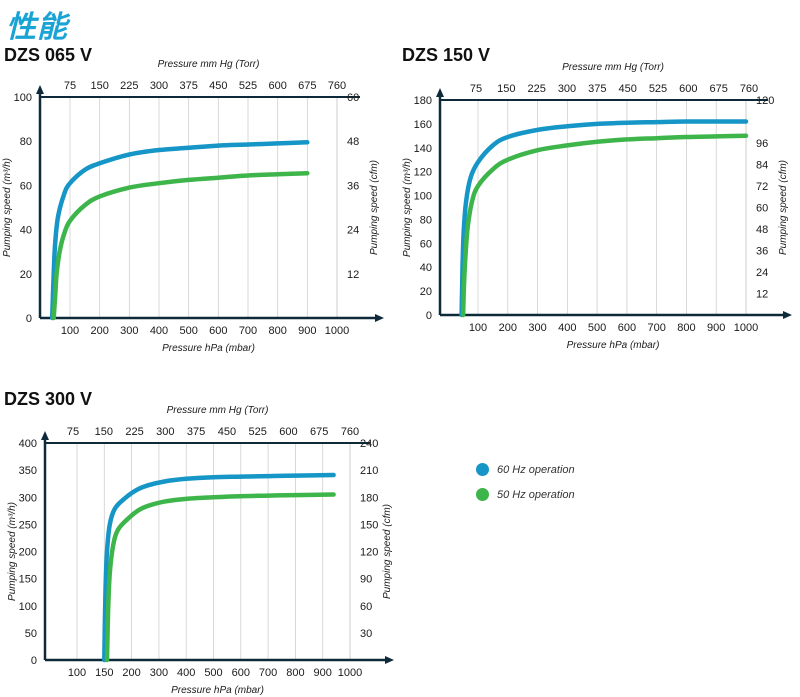 Image resolution: width=800 pixels, height=697 pixels. Describe the element at coordinates (28, 580) in the screenshot. I see `y-tick-label-dzs300-3: 150` at that location.